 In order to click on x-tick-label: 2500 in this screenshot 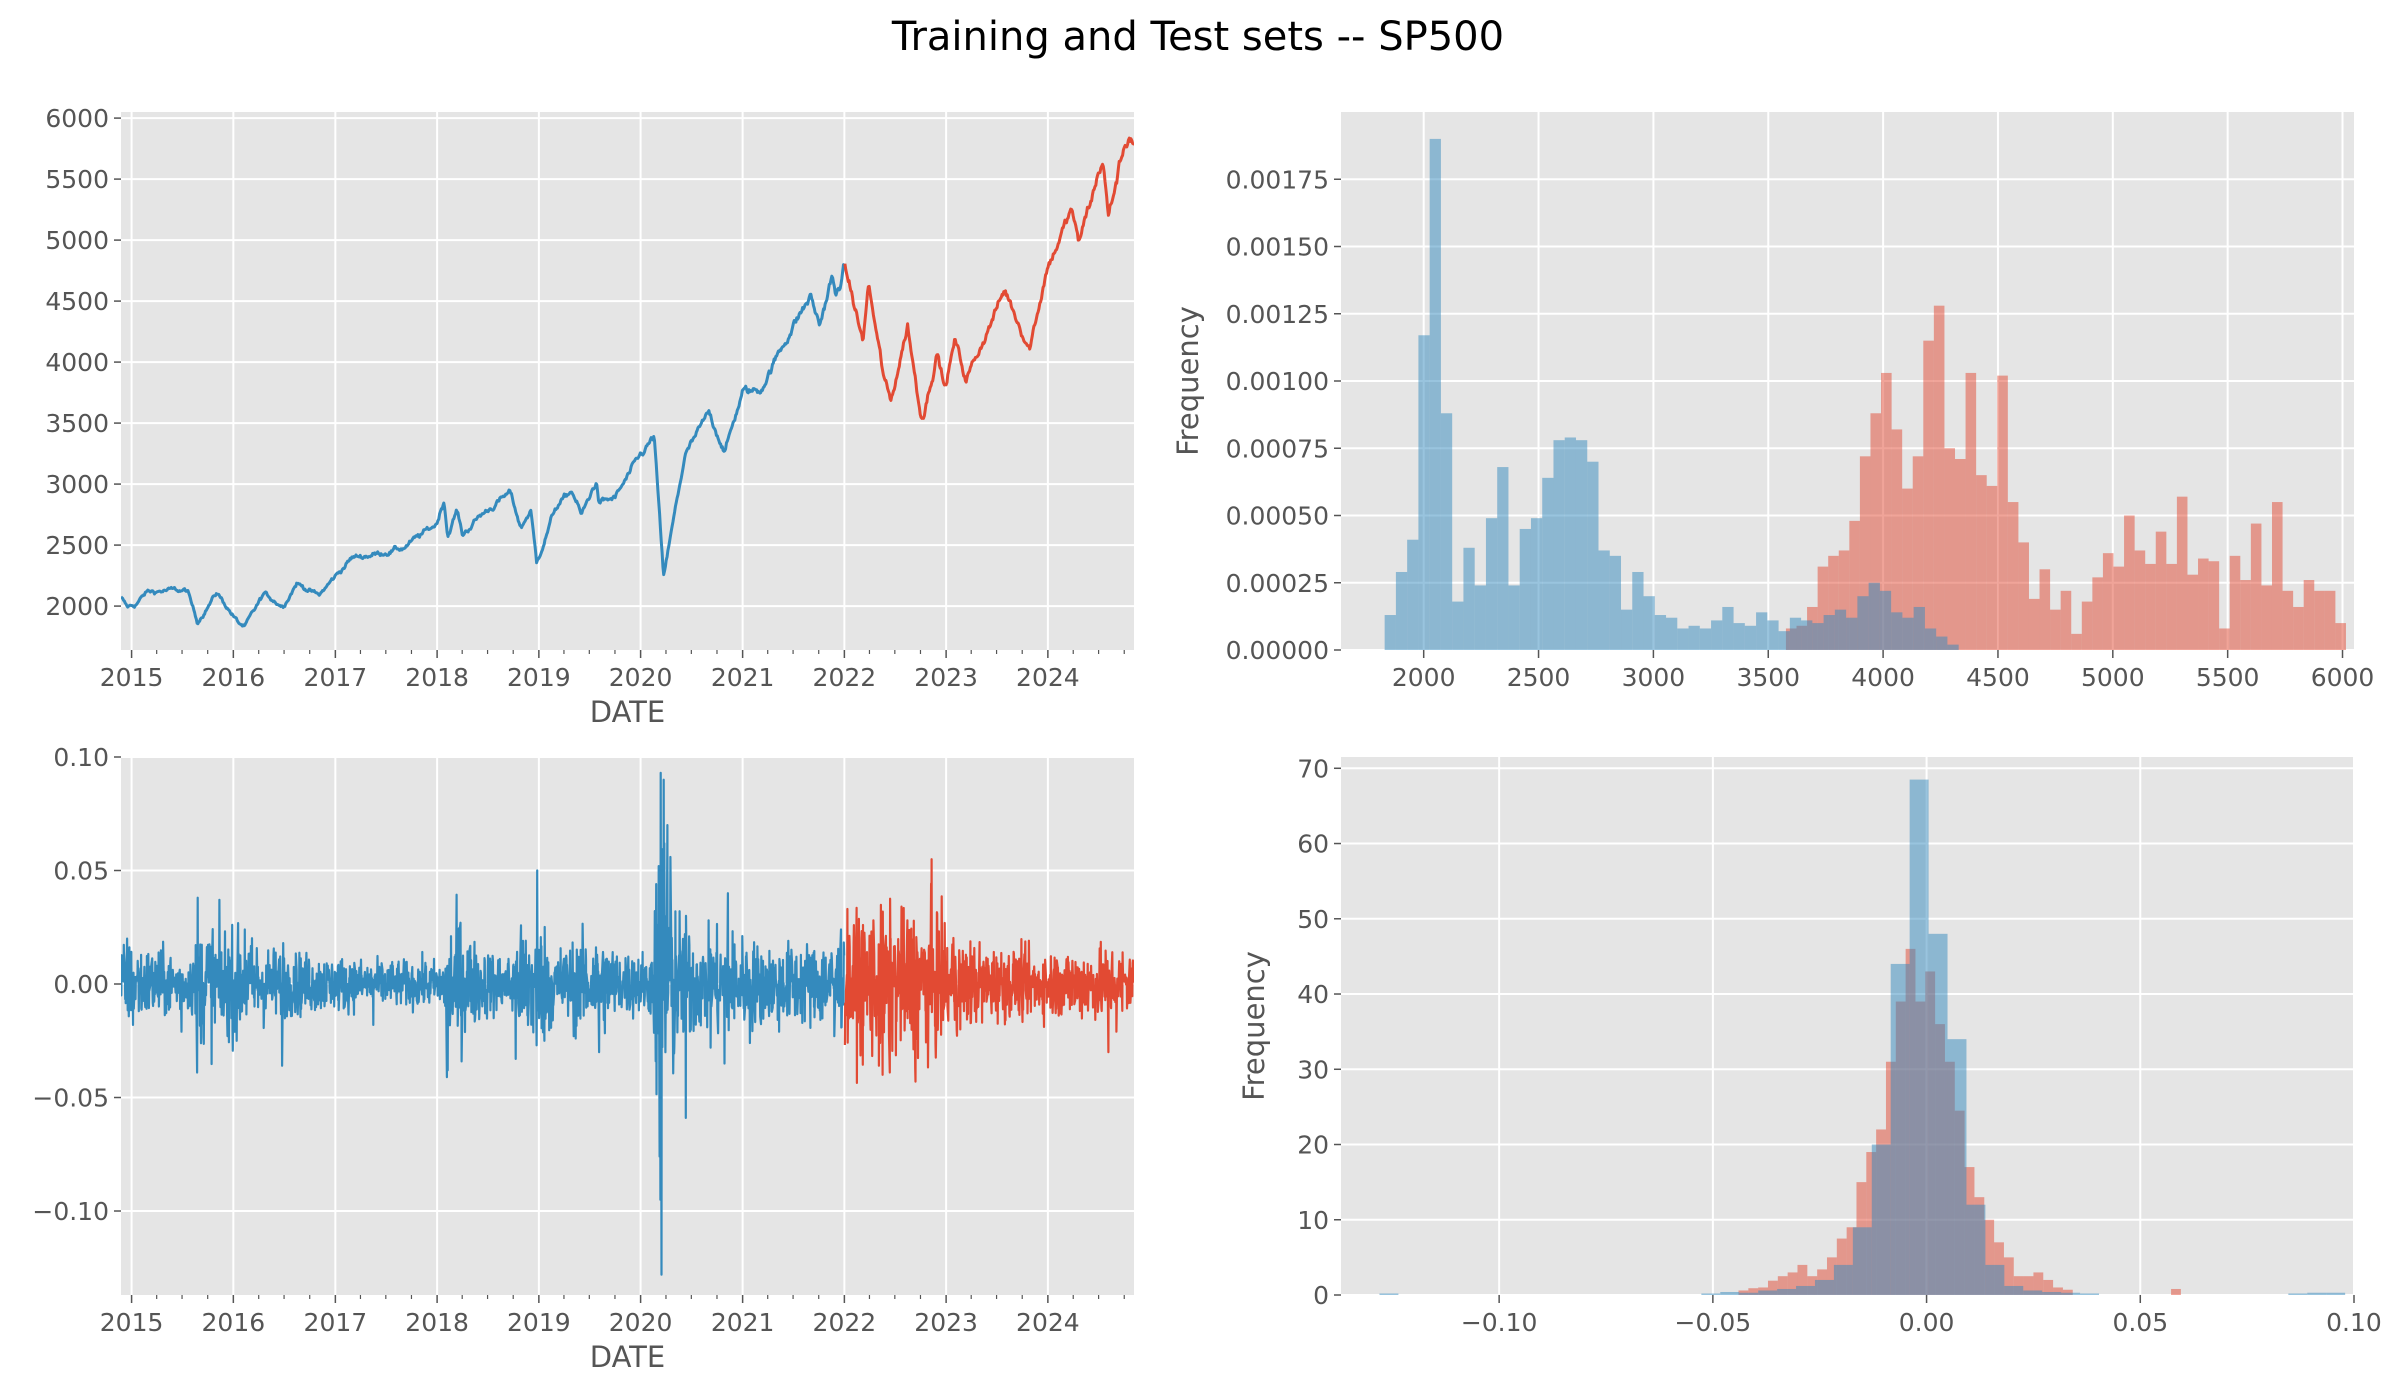, I will do `click(1539, 677)`.